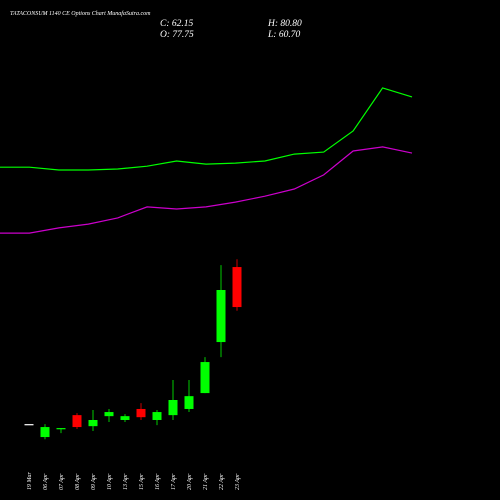 The width and height of the screenshot is (500, 500). Describe the element at coordinates (190, 481) in the screenshot. I see `x-tick-label: 20 Apr` at that location.